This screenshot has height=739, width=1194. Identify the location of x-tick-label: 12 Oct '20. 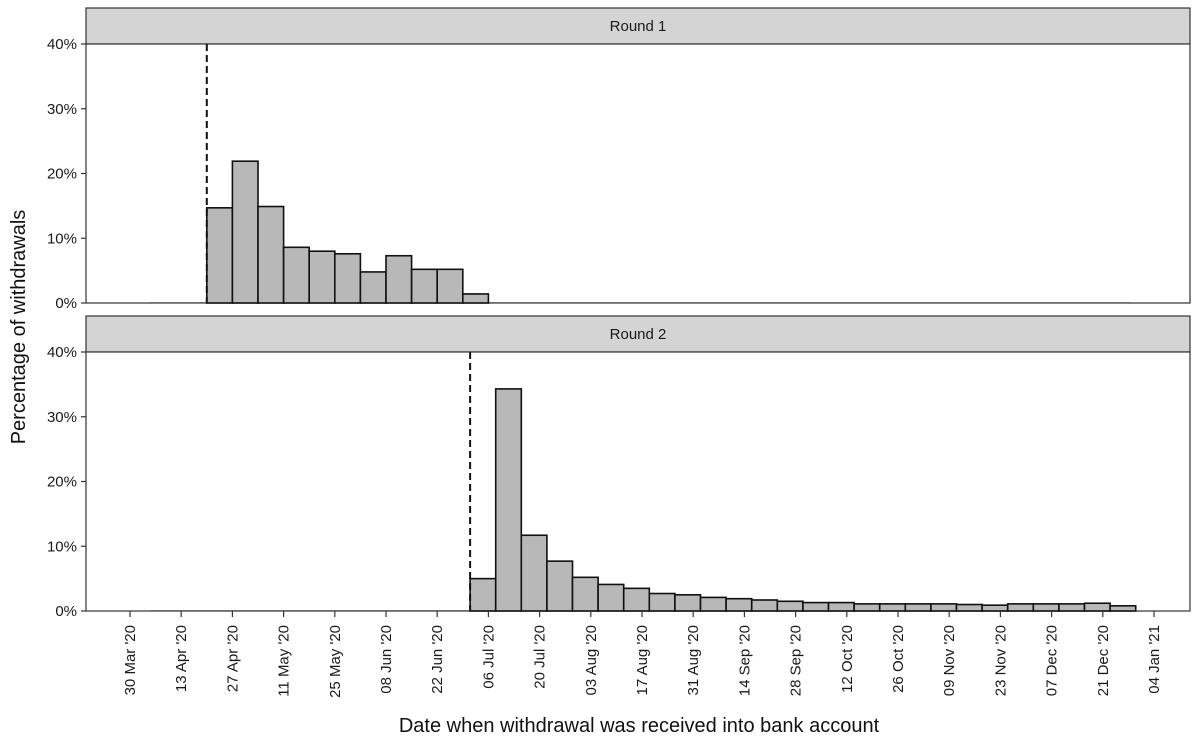
(847, 659).